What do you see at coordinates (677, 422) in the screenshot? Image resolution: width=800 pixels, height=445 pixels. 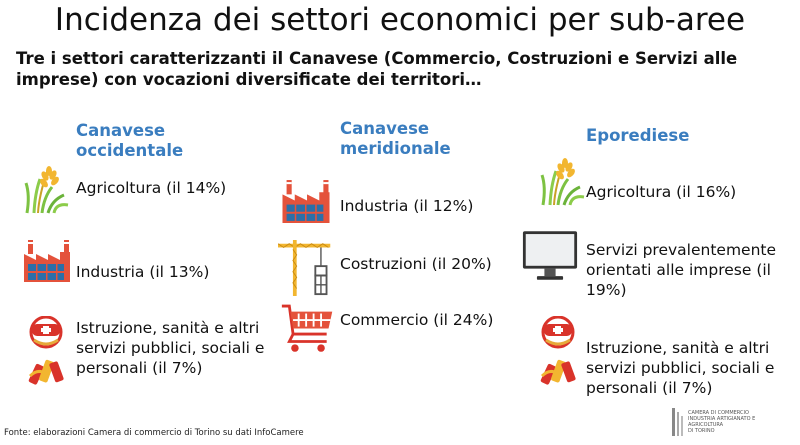 I see `logo-mark-icon` at bounding box center [677, 422].